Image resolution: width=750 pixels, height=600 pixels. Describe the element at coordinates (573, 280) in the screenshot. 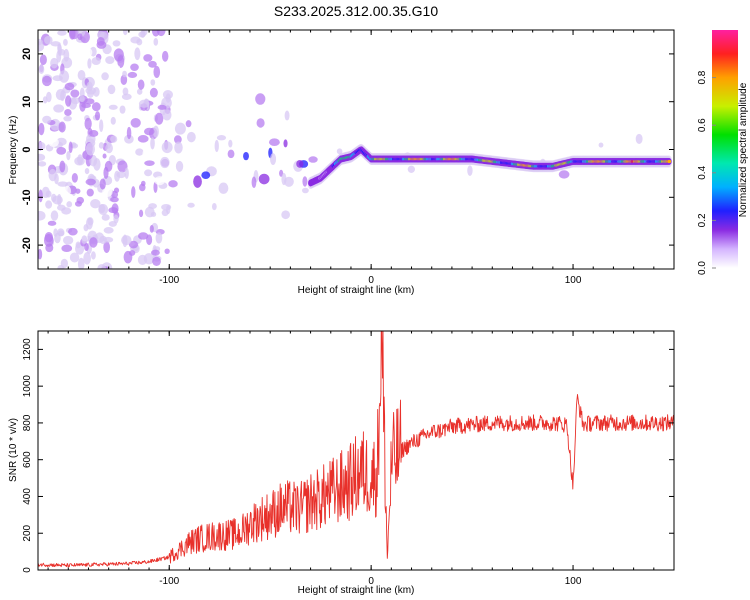

I see `x-tick-label: 100` at that location.